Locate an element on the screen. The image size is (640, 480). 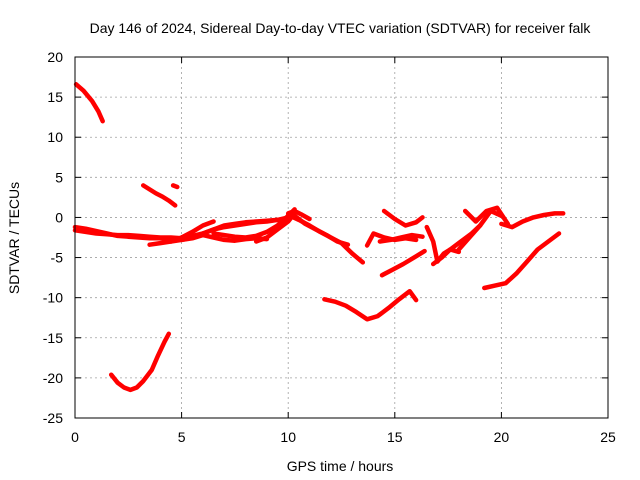
x-tick-label: 0 is located at coordinates (75, 437).